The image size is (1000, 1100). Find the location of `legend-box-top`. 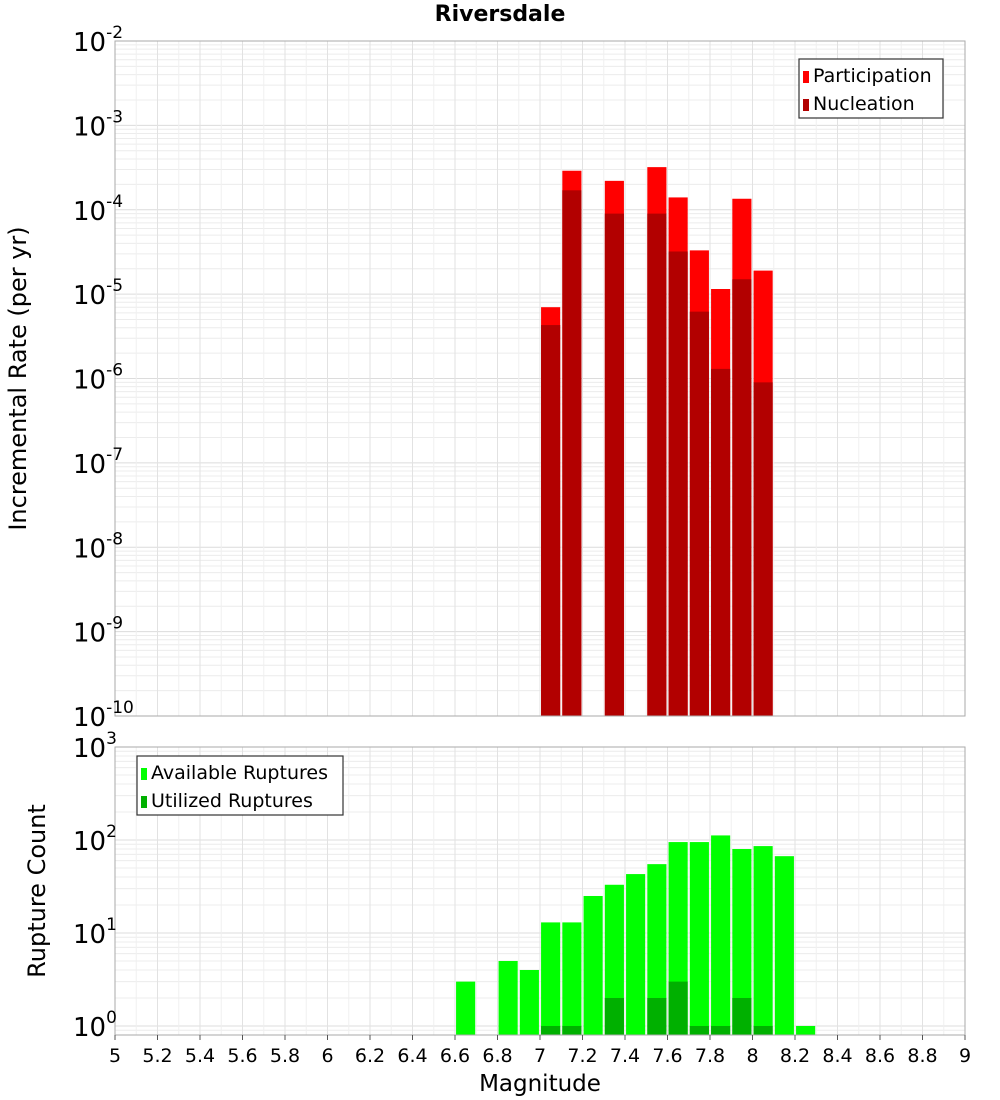

legend-box-top is located at coordinates (871, 88).